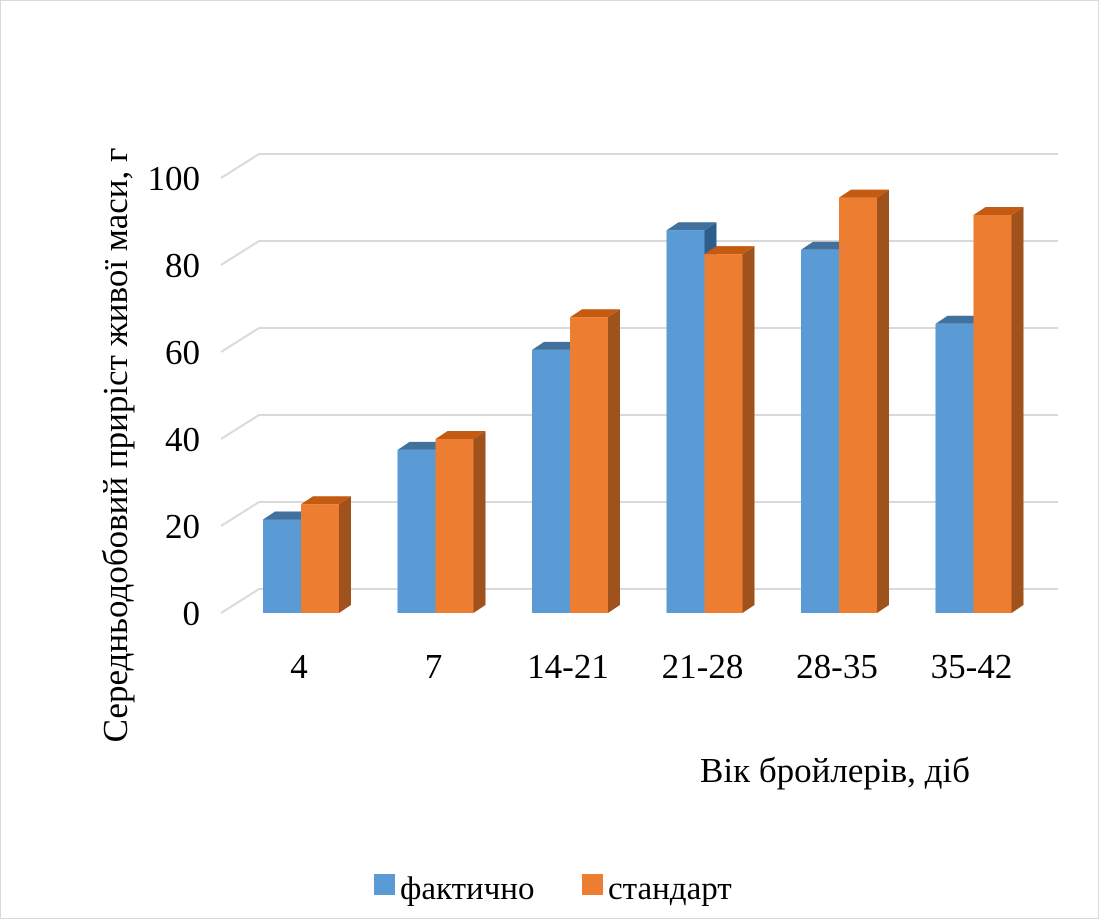 This screenshot has height=920, width=1099. What do you see at coordinates (835, 770) in the screenshot?
I see `x-axis-title: Вік бройлерів, діб` at bounding box center [835, 770].